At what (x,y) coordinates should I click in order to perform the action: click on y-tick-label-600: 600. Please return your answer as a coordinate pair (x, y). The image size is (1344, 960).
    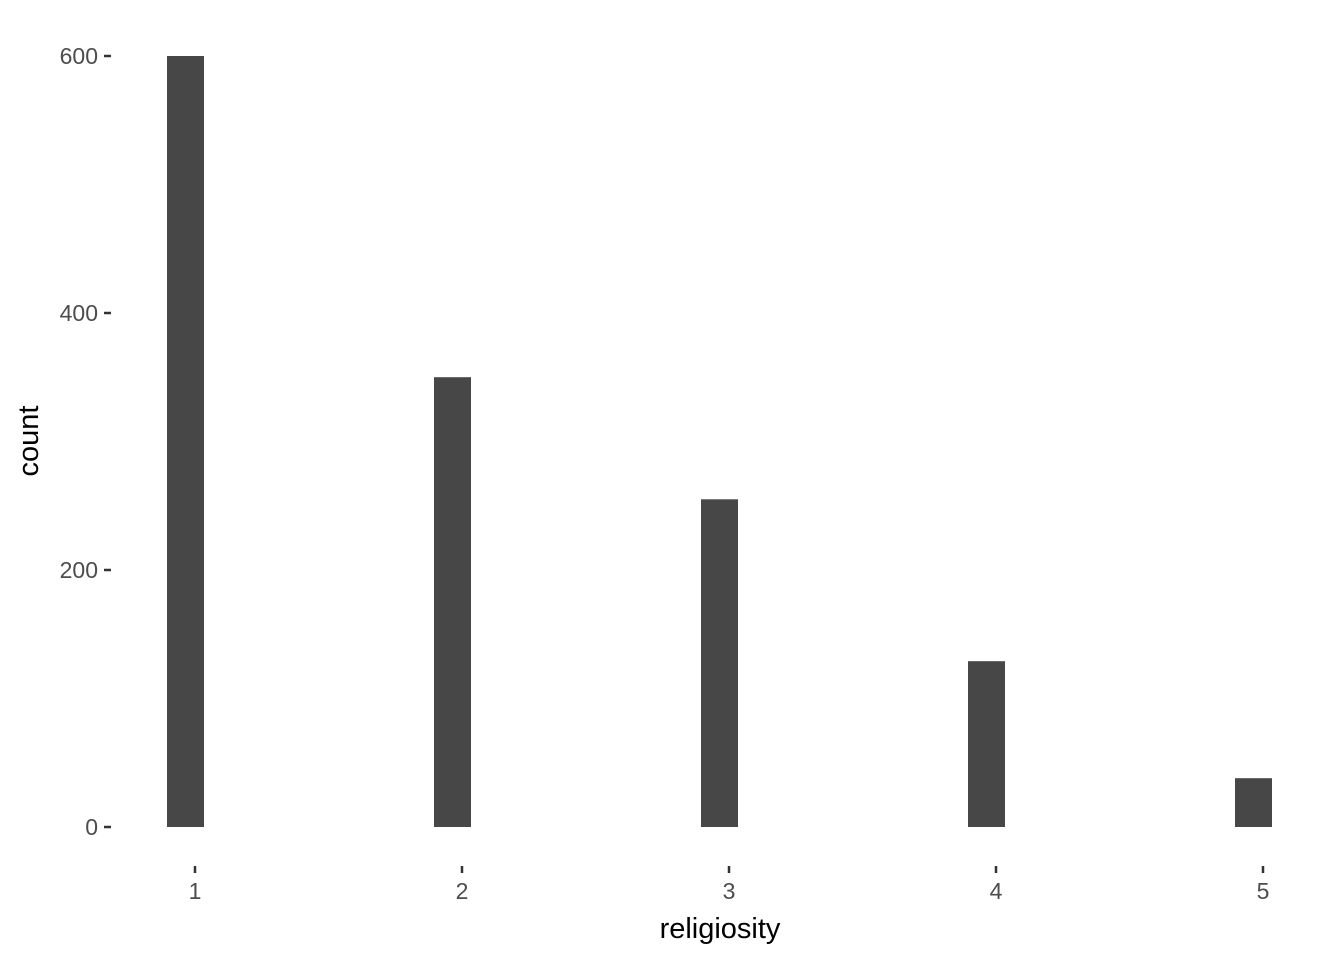
    Looking at the image, I should click on (79, 56).